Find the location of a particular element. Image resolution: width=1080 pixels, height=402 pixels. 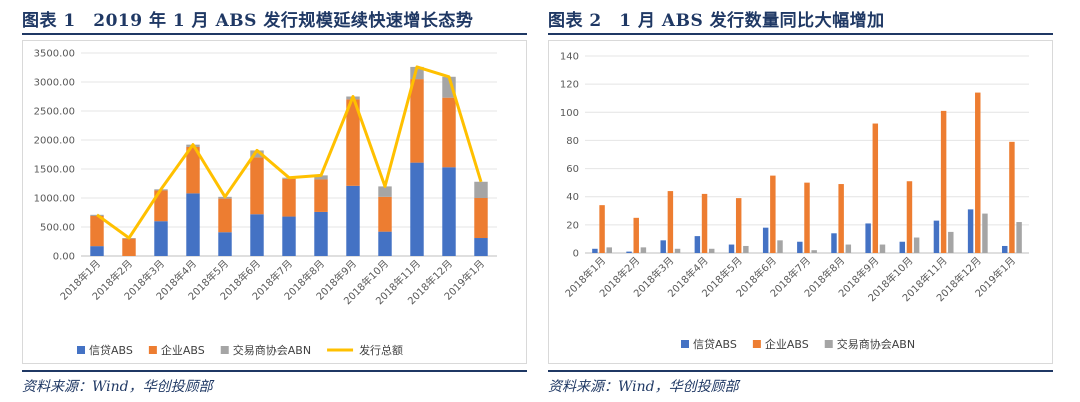

legend-label: 发行总额 is located at coordinates (381, 350).